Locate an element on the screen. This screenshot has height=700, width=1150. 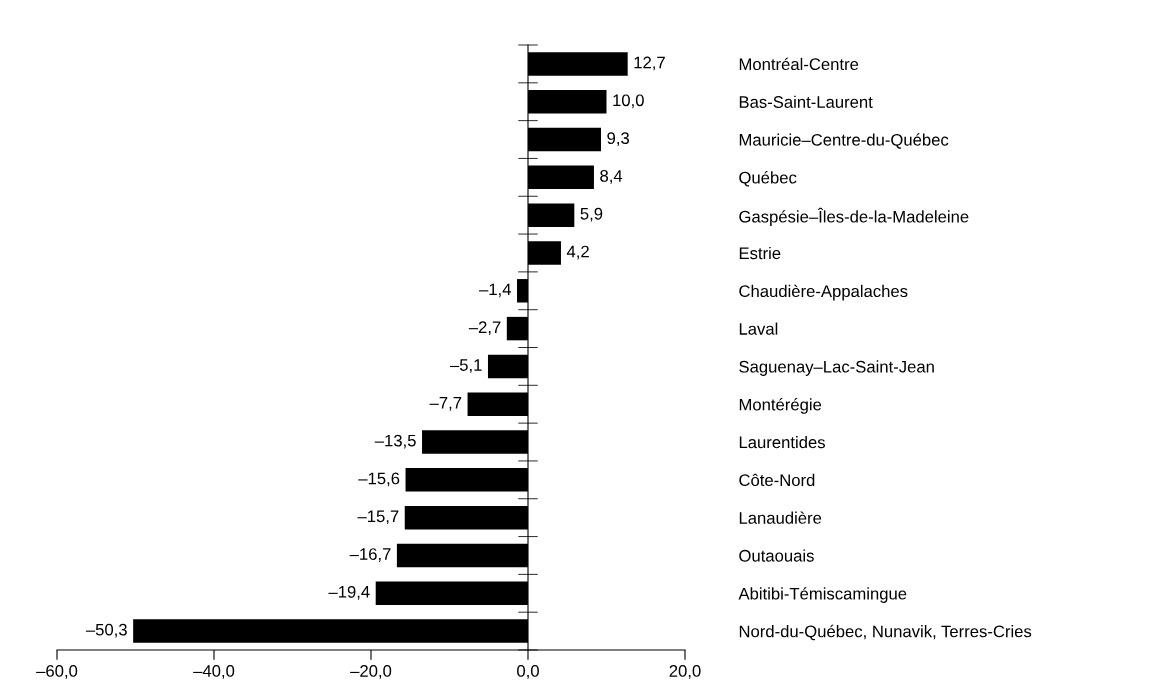
data-label: –50,3 is located at coordinates (106, 630).